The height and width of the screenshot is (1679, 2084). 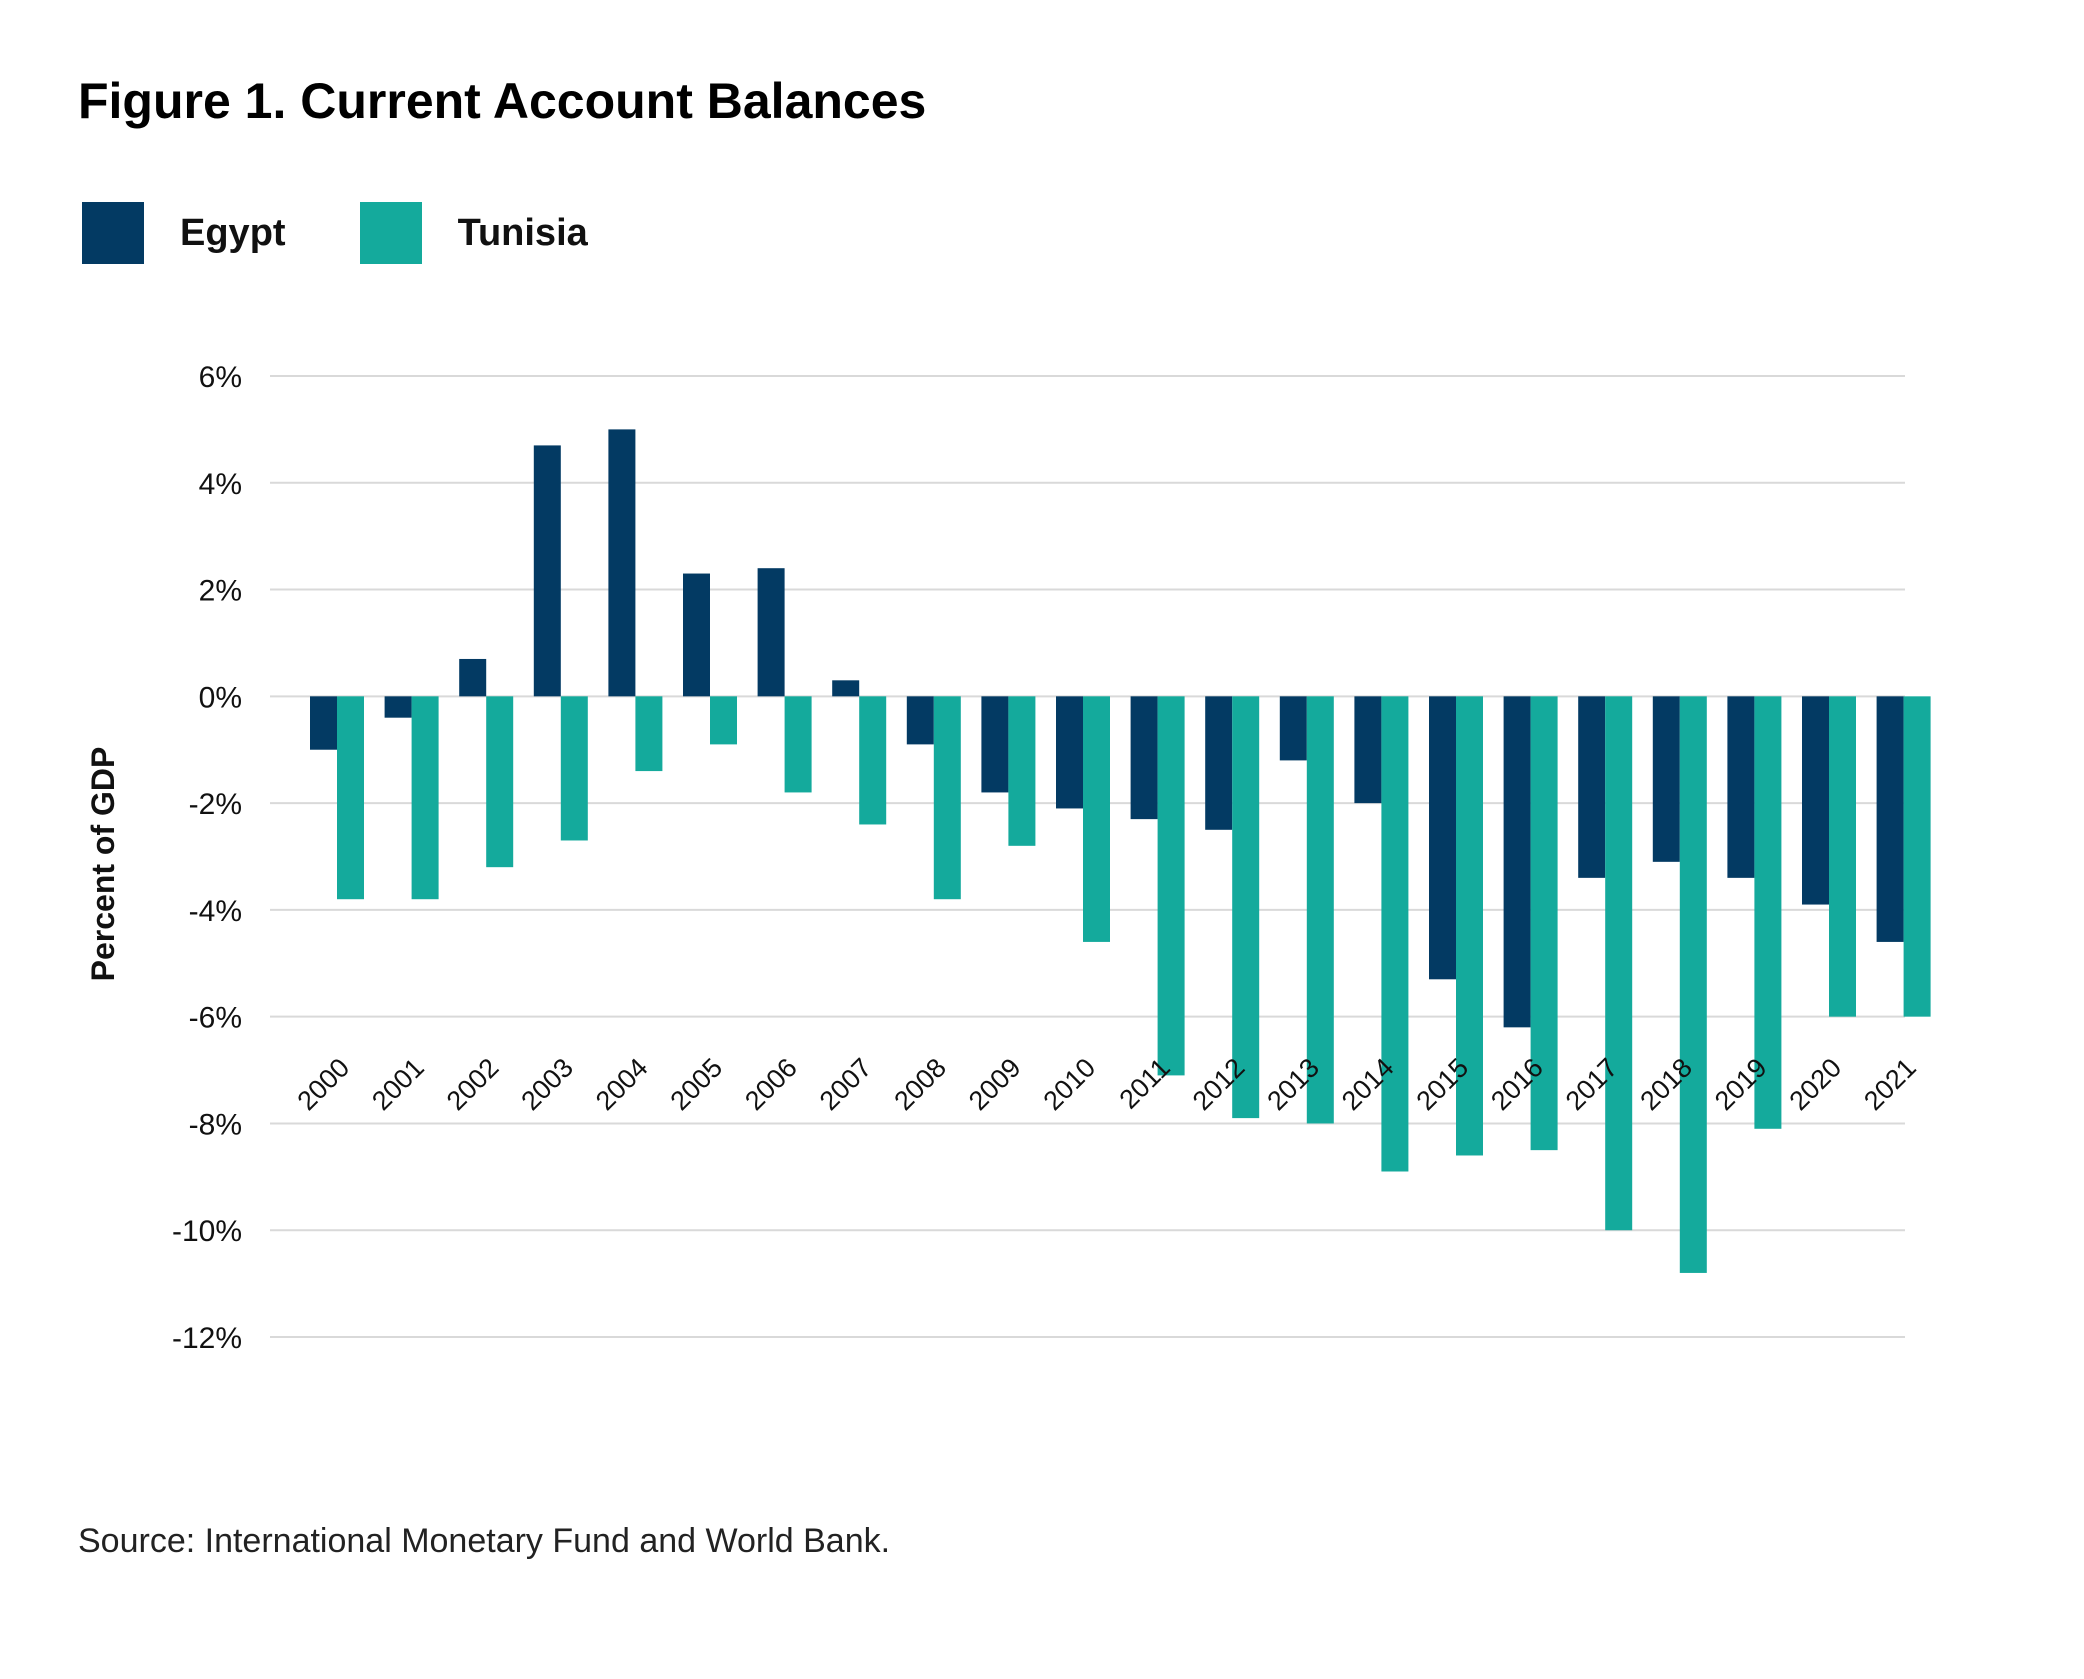 I want to click on bar-tunisia-2005, so click(x=723, y=720).